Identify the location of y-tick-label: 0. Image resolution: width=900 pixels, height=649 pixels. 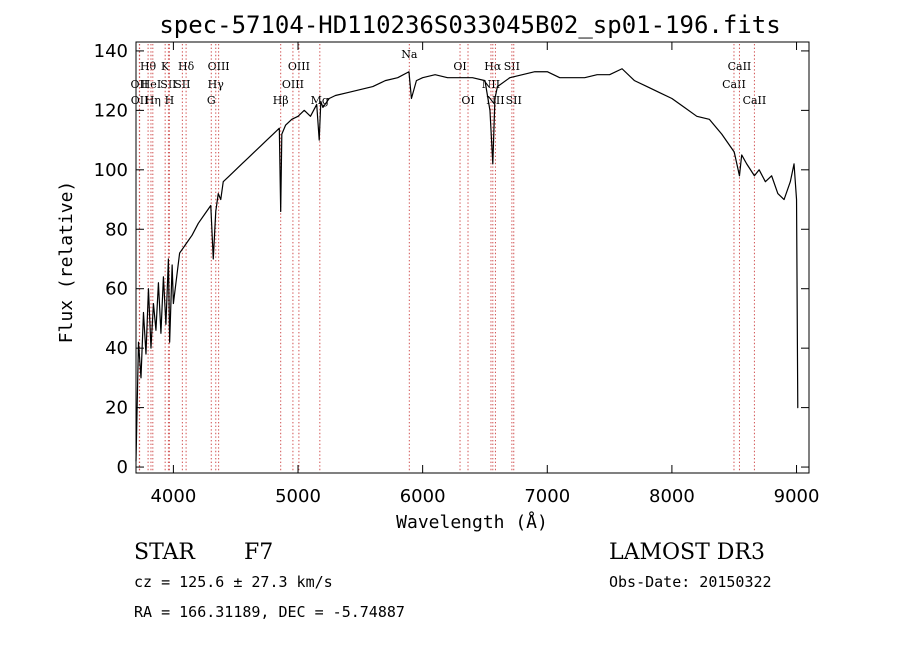
(122, 467).